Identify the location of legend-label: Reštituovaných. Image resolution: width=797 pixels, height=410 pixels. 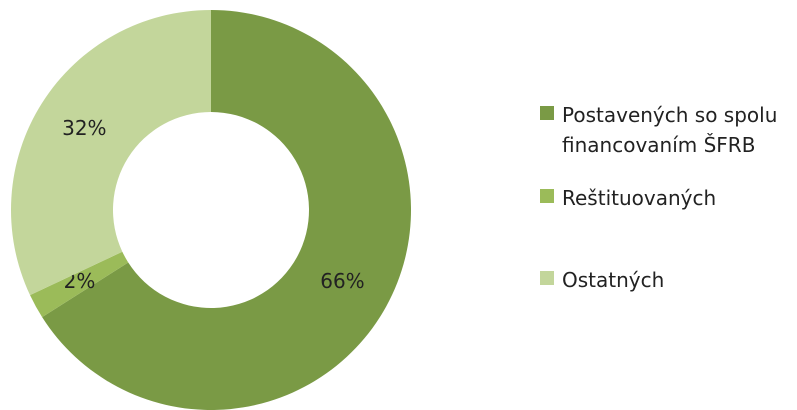
(639, 198).